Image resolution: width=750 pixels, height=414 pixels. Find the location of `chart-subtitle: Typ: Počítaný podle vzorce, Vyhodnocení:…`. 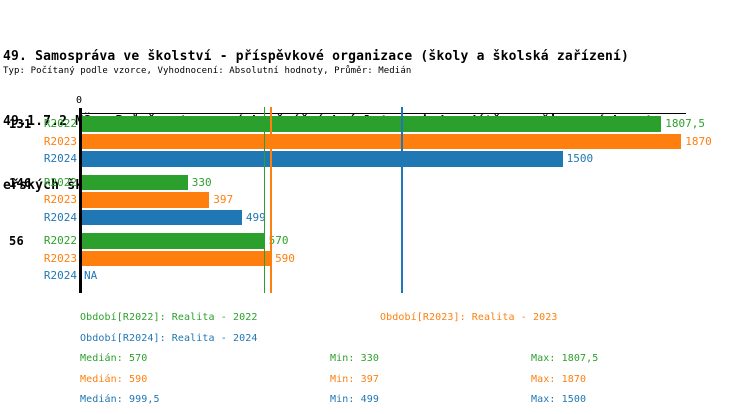

chart-subtitle: Typ: Počítaný podle vzorce, Vyhodnocení:… is located at coordinates (207, 71).